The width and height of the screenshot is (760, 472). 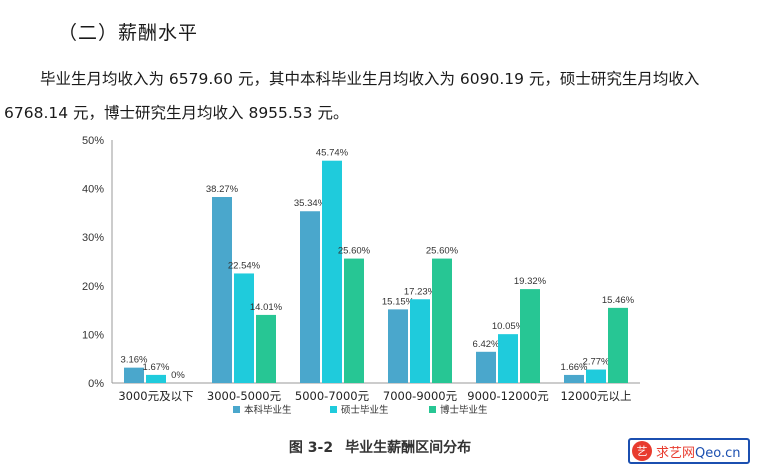 What do you see at coordinates (508, 396) in the screenshot?
I see `x-tick-label: 9000-12000元` at bounding box center [508, 396].